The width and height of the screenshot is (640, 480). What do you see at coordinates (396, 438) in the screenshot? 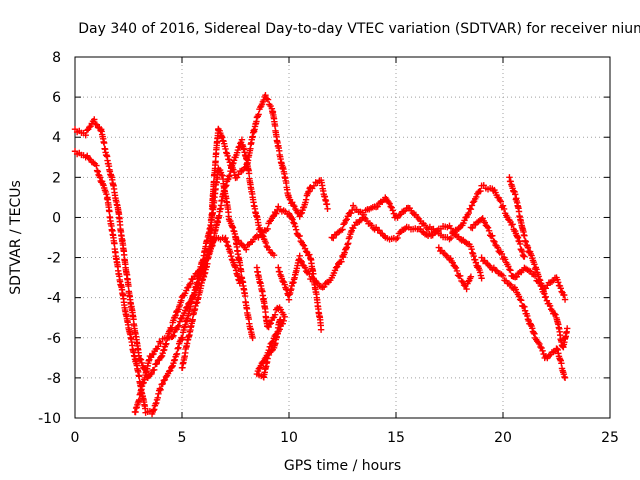
I see `x-tick-label: 15` at bounding box center [396, 438].